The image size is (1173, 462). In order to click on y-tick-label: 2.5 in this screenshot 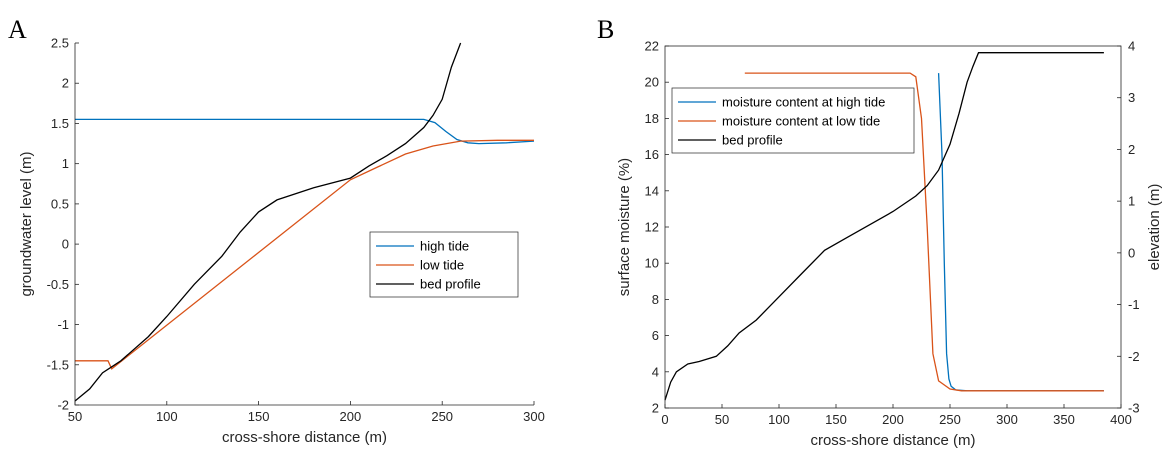, I will do `click(60, 43)`.